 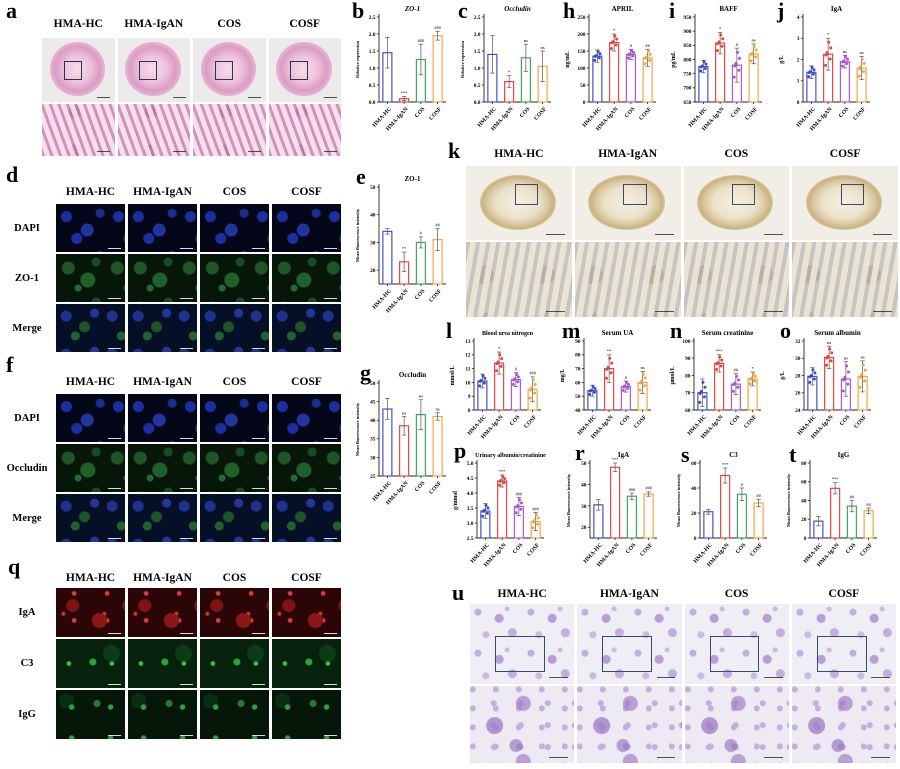 I want to click on bar-e-HMA-HC, so click(x=387, y=257).